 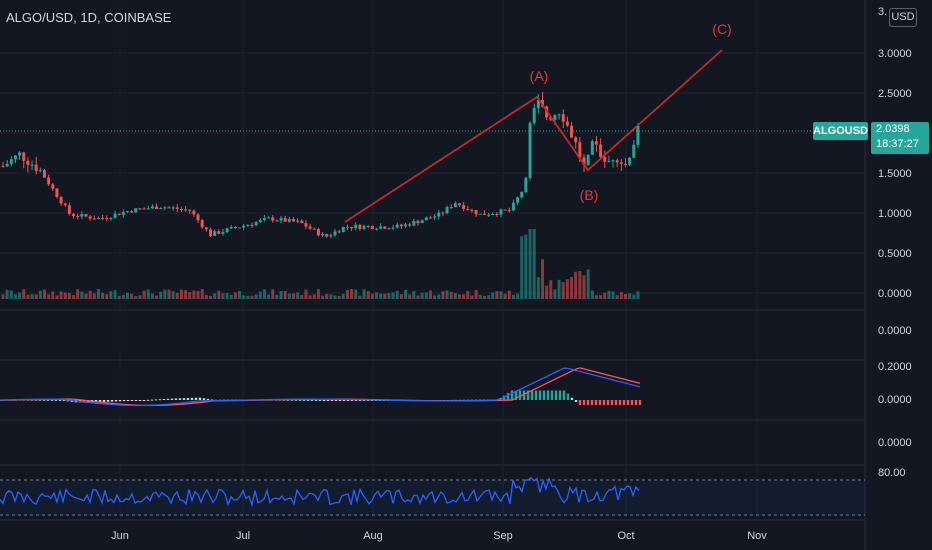 I want to click on symbol-title: ALGO/USD, 1D, COINBASE, so click(x=88, y=17).